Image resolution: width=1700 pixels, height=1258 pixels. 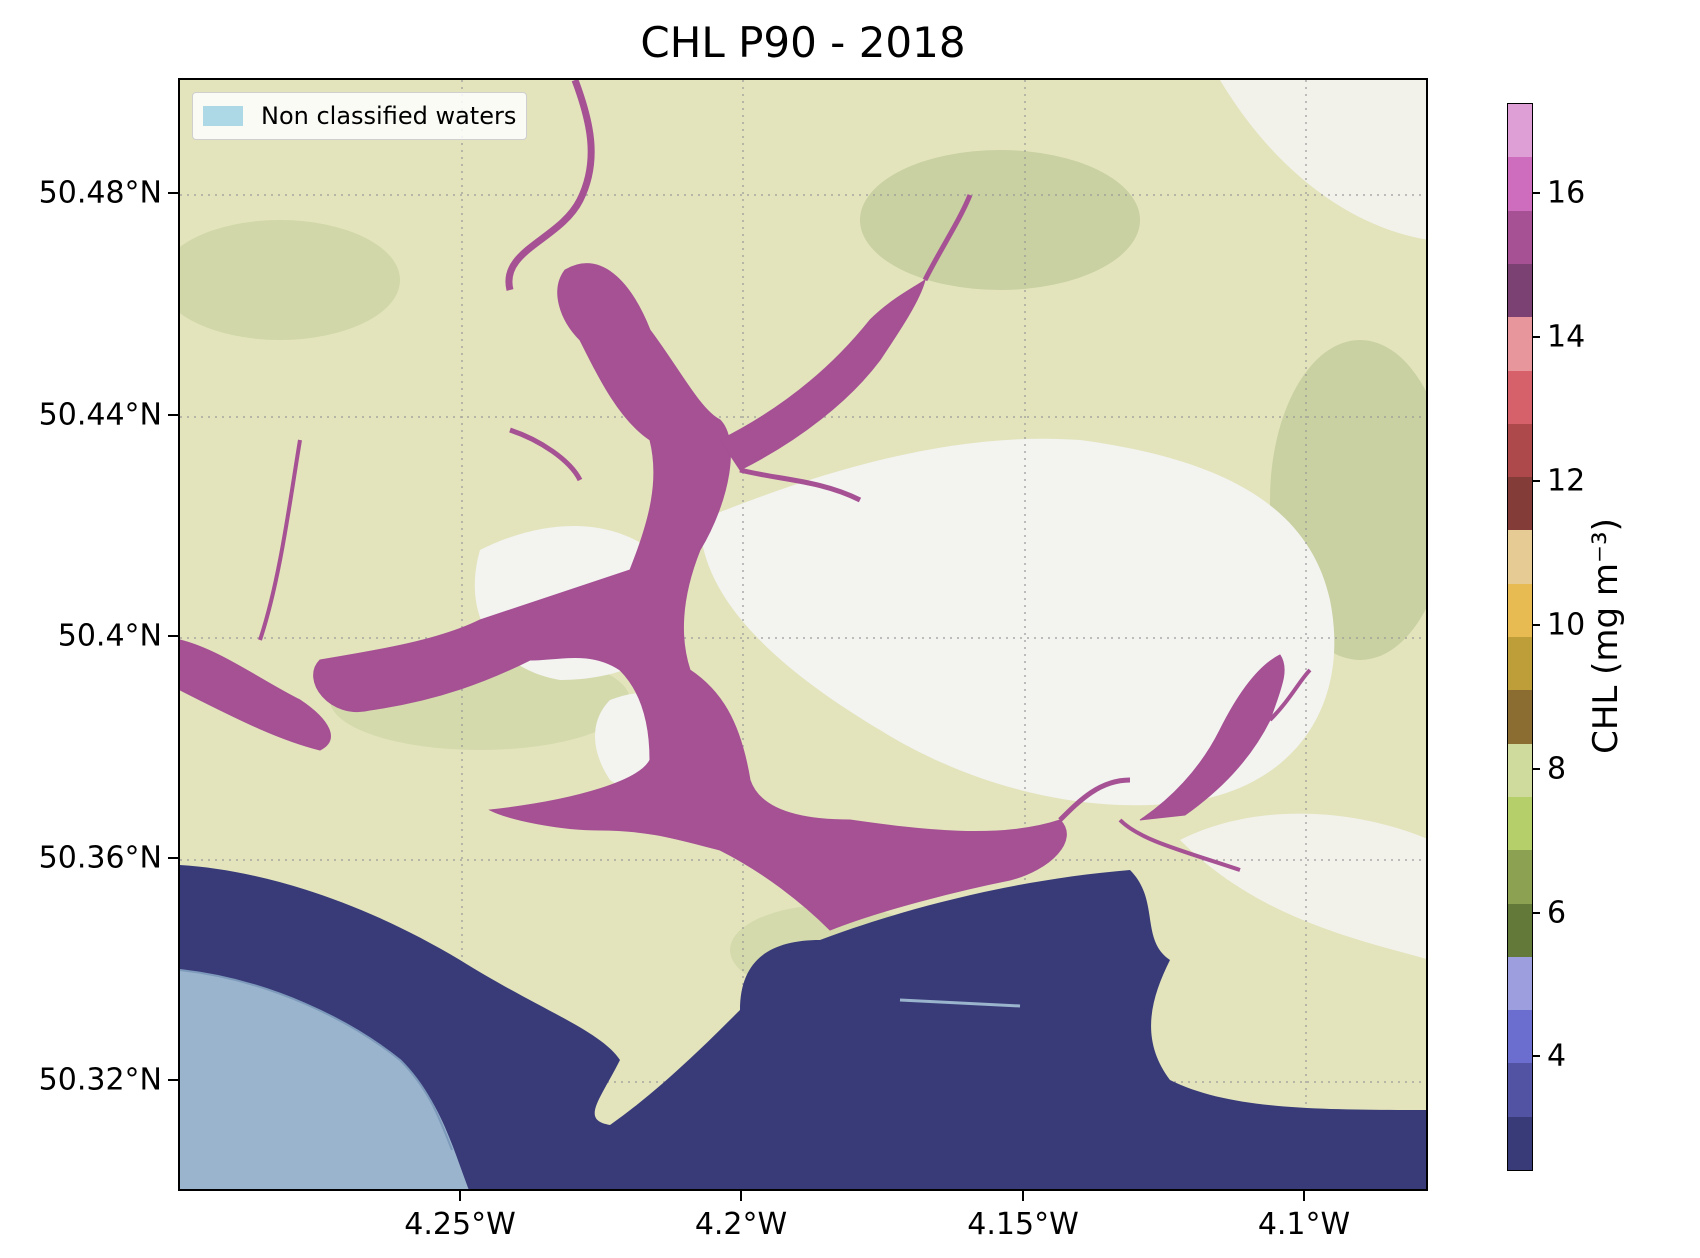 I want to click on map-legend: Non classified waters, so click(x=360, y=116).